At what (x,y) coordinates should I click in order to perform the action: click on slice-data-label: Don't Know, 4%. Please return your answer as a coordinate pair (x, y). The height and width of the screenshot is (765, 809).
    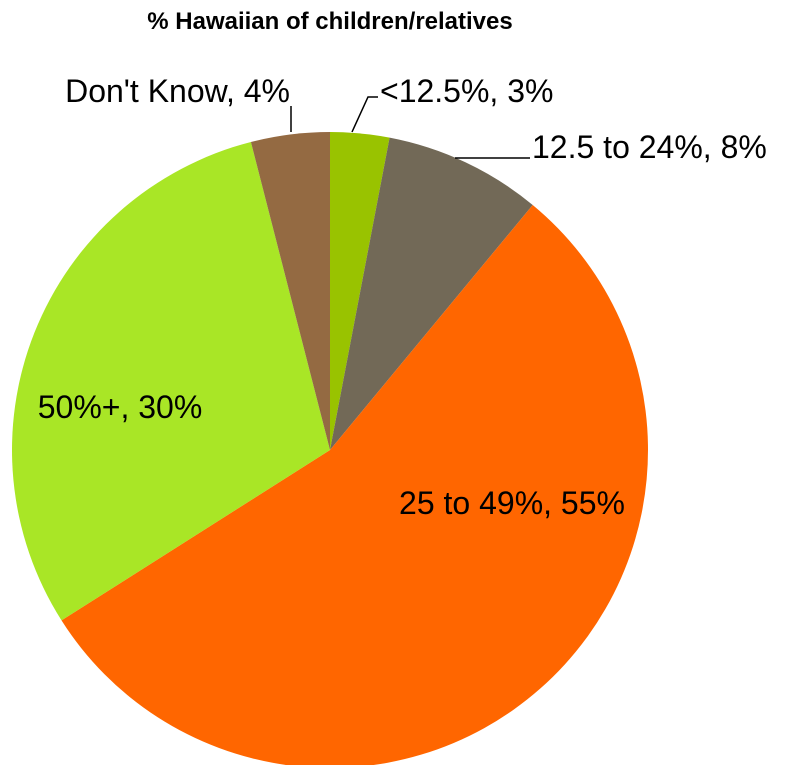
    Looking at the image, I should click on (177, 91).